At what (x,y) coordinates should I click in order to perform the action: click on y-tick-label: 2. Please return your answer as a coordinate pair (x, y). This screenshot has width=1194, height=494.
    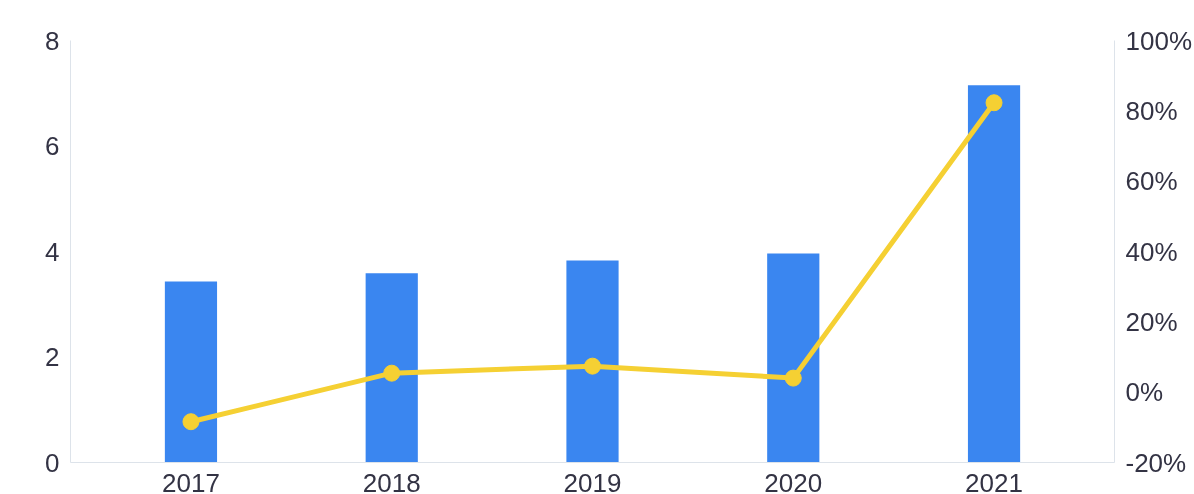
    Looking at the image, I should click on (52, 357).